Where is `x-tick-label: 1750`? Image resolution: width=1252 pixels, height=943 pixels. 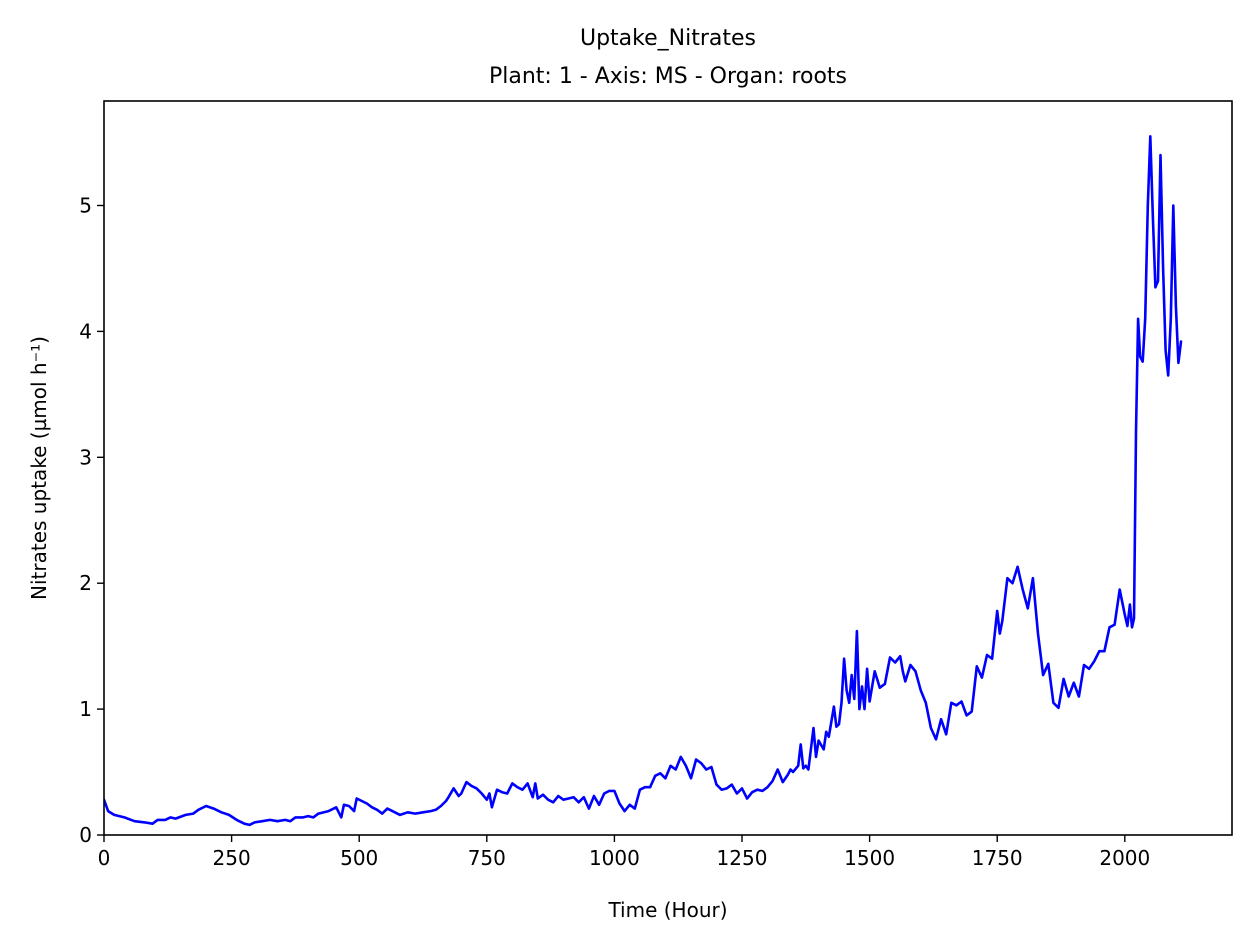 x-tick-label: 1750 is located at coordinates (997, 858).